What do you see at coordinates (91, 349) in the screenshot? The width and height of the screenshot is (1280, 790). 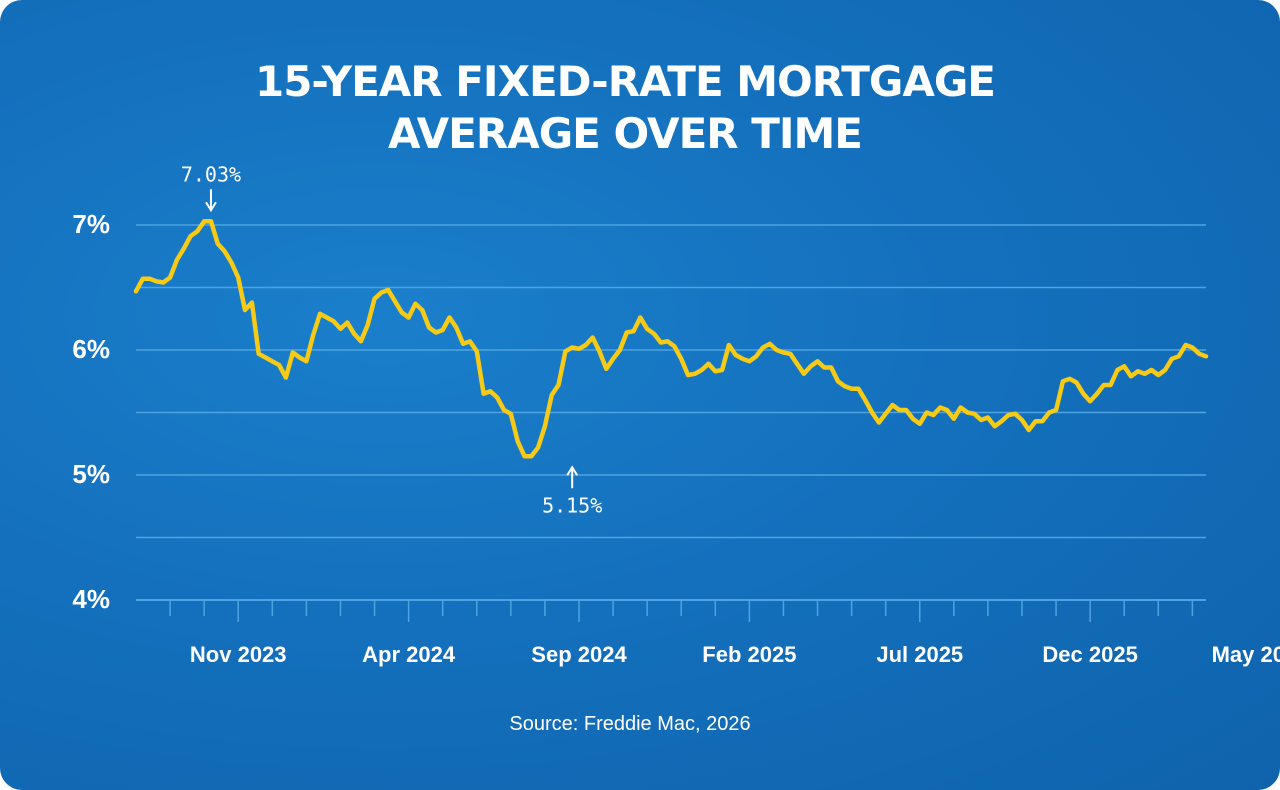 I see `y-tick-label: 6%` at bounding box center [91, 349].